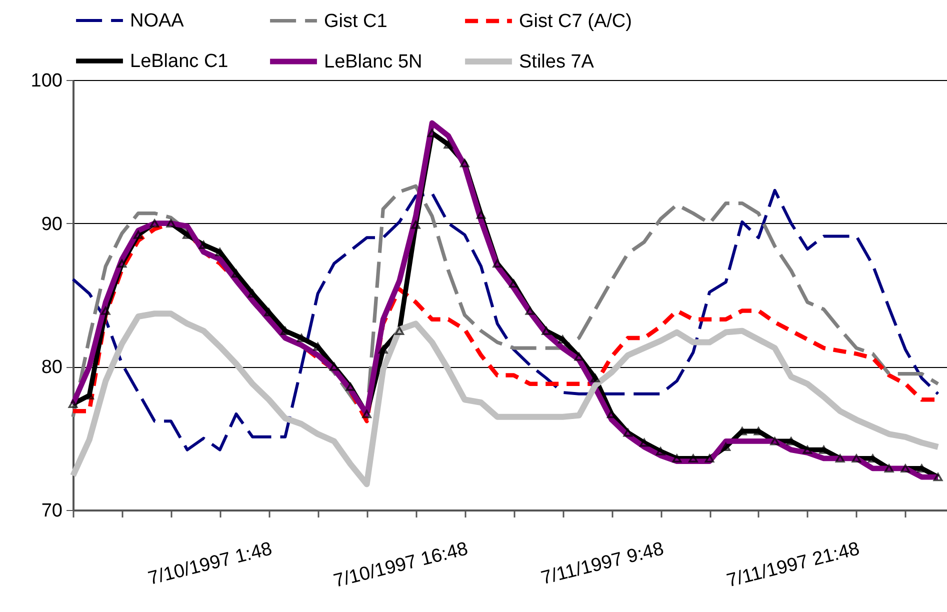  Describe the element at coordinates (46, 81) in the screenshot. I see `y-tick-label: 100` at that location.